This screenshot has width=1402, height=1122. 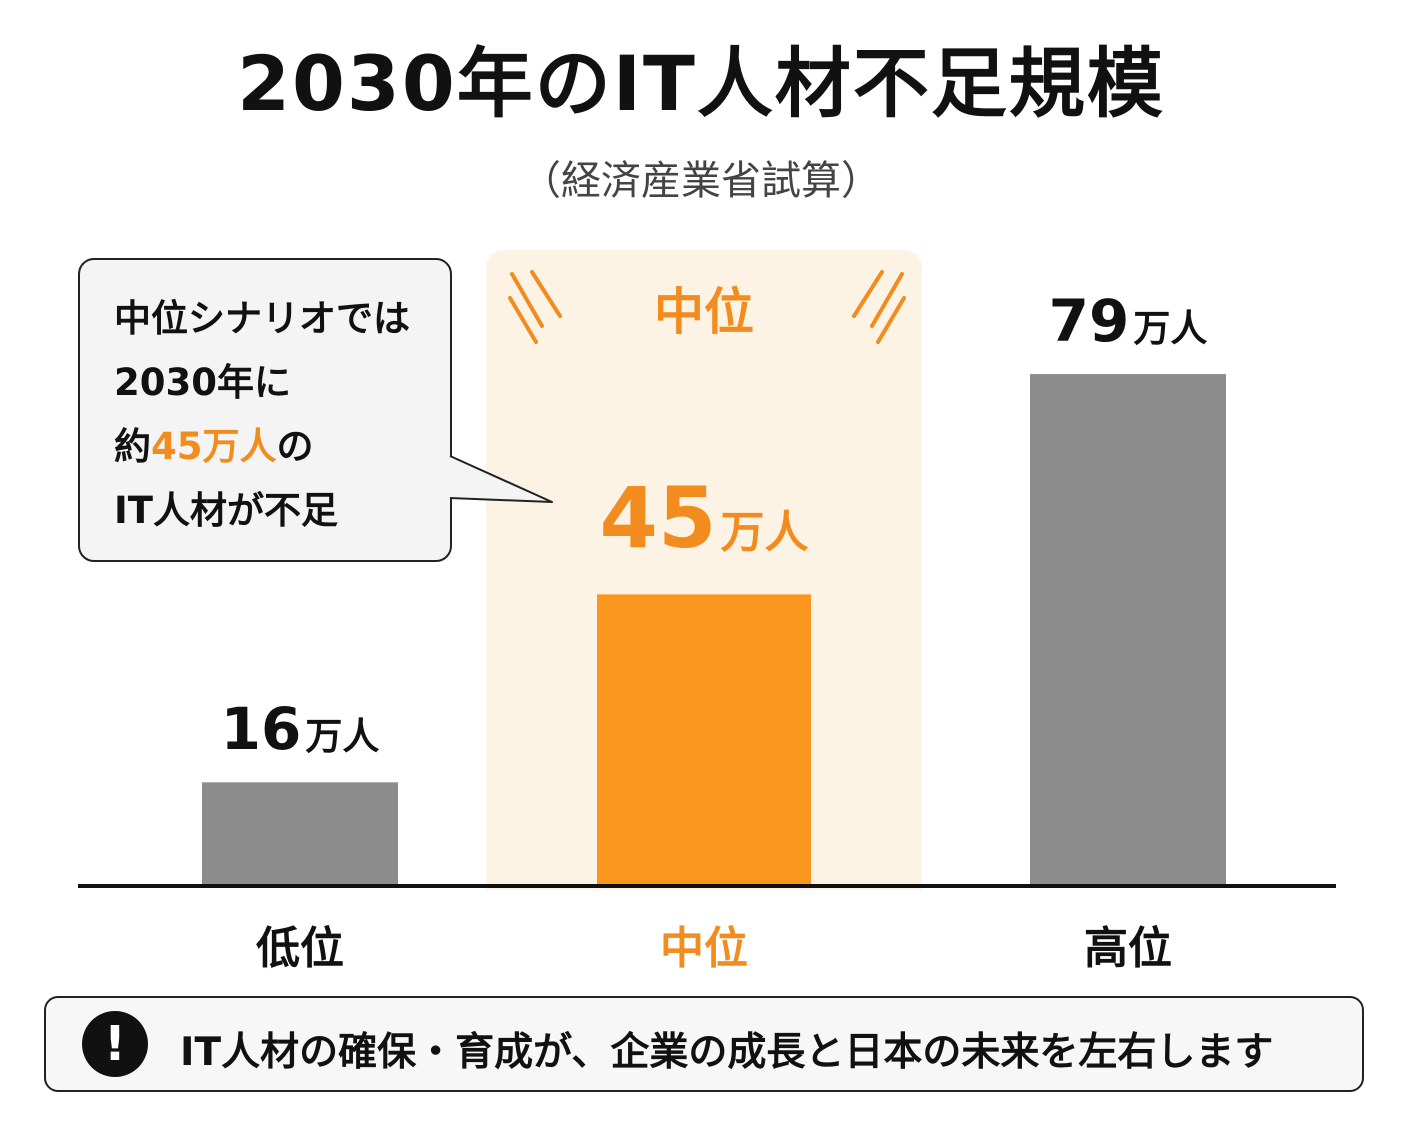 What do you see at coordinates (115, 1044) in the screenshot?
I see `exclamation-icon: !` at bounding box center [115, 1044].